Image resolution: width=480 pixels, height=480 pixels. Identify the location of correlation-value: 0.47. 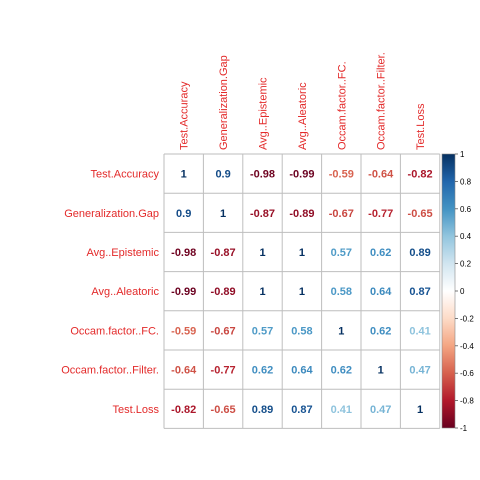
(419, 371).